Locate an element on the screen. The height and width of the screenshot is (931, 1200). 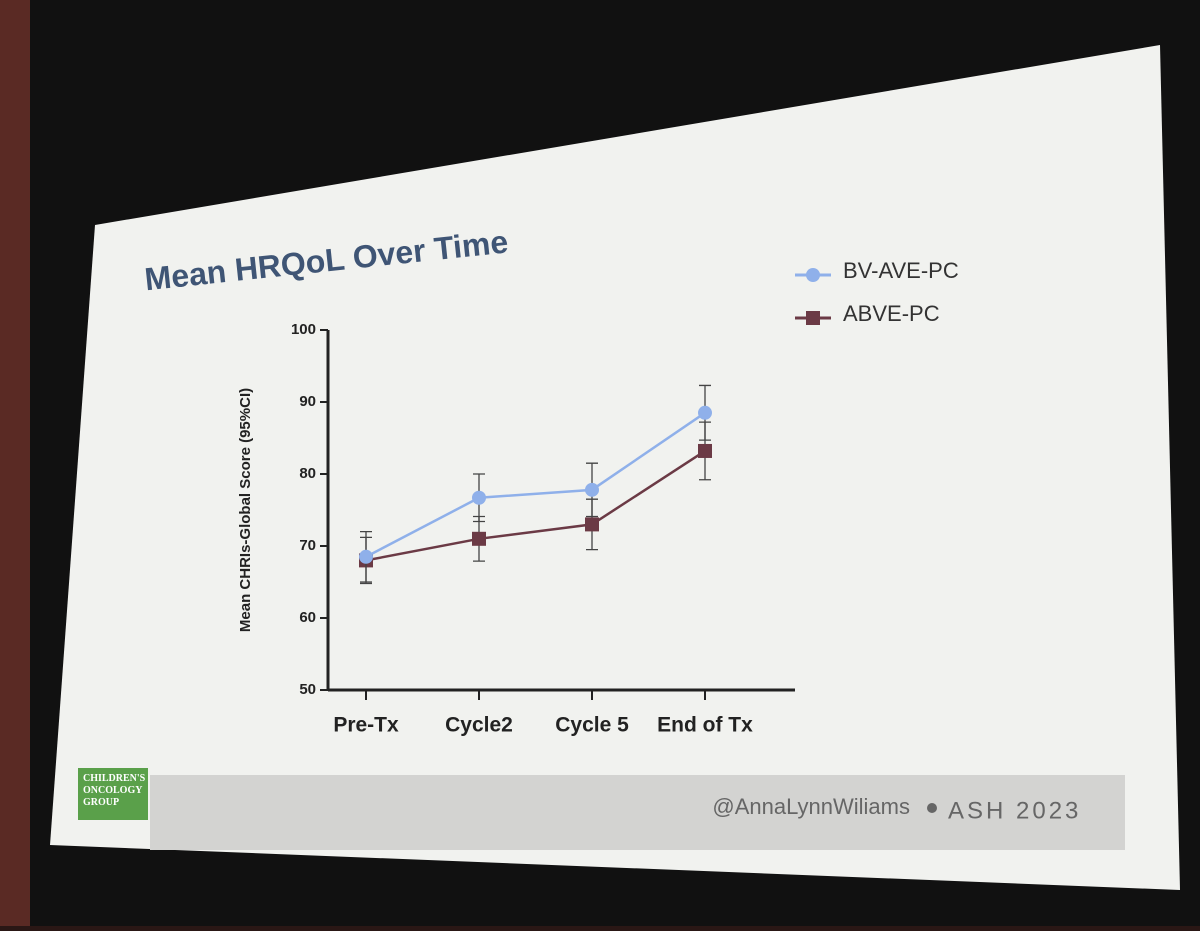
footer-event: ASH 2023 is located at coordinates (1014, 810).